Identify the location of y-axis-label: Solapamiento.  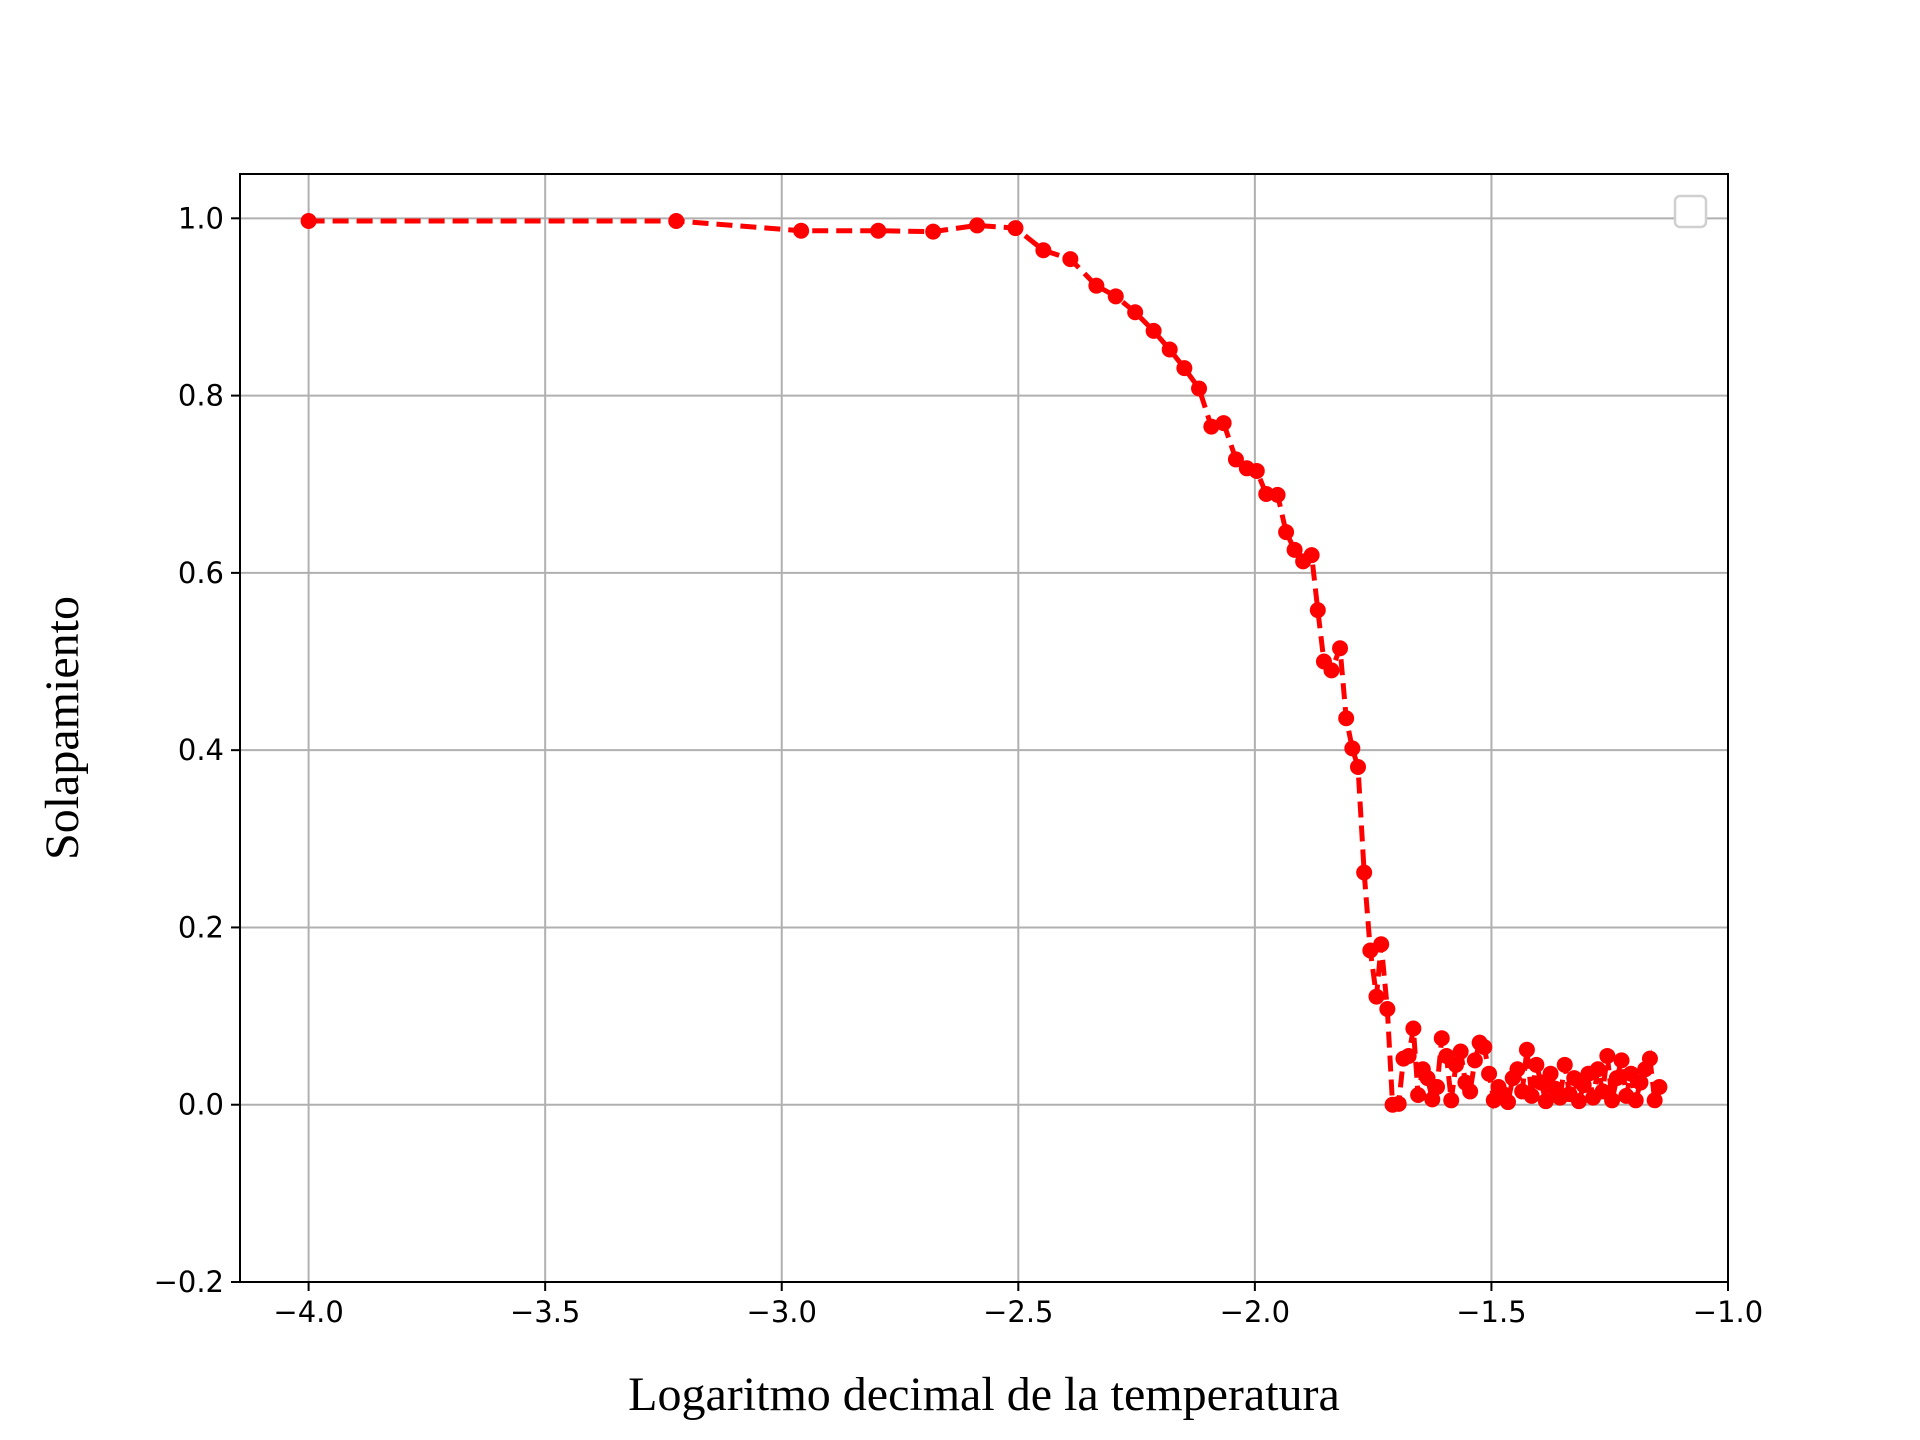
(62, 728).